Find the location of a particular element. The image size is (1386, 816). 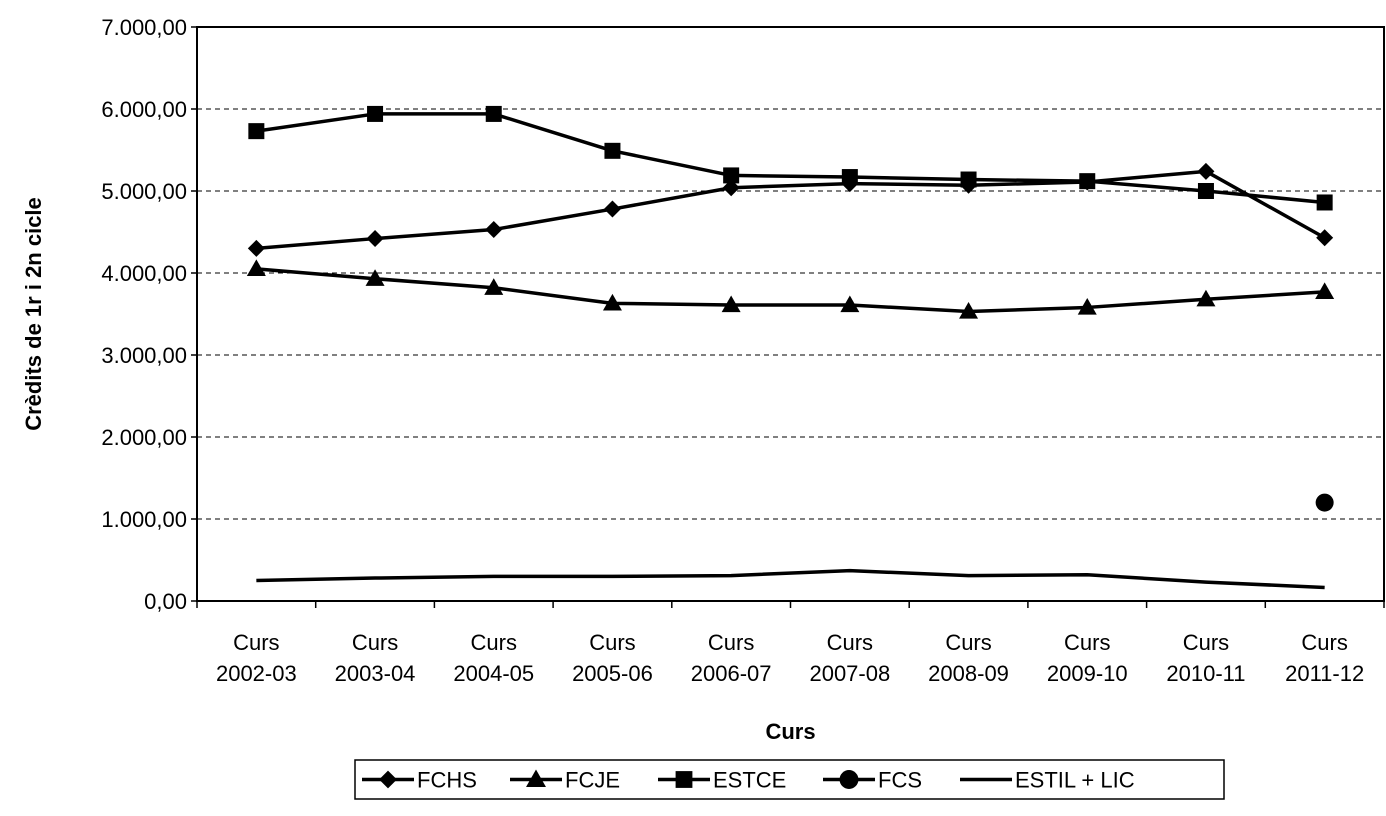

series-line-fchs is located at coordinates (791, 210).